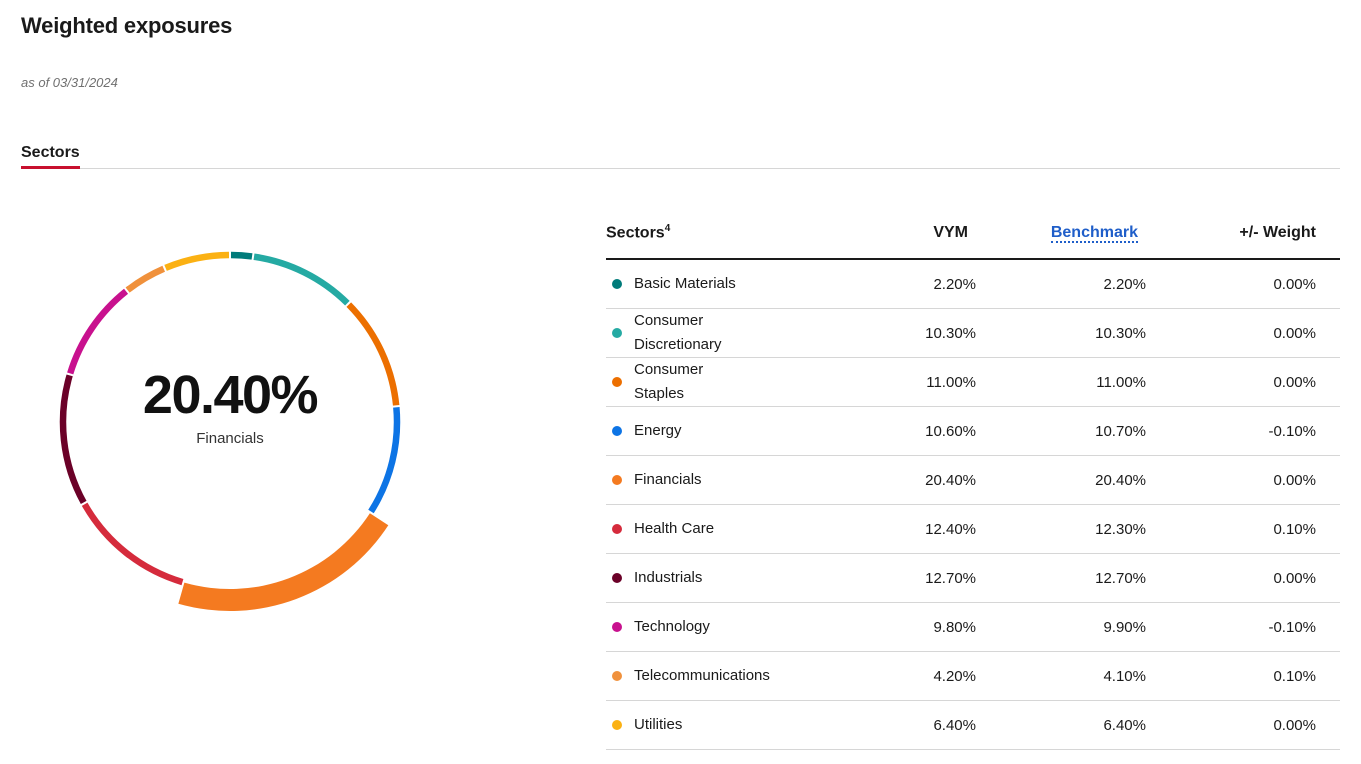  Describe the element at coordinates (891, 382) in the screenshot. I see `fund-weight: 11.00%` at that location.